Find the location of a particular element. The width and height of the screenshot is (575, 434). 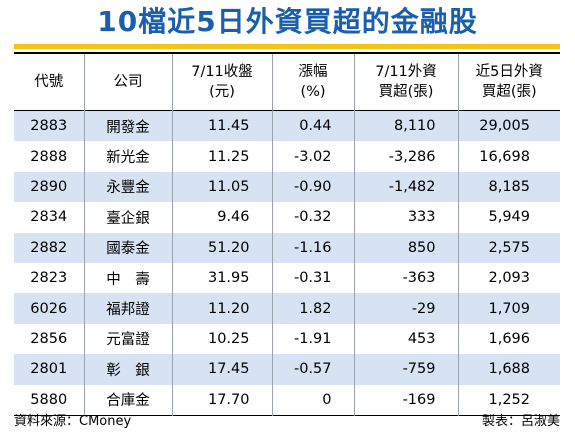

header-code-label: 代號 is located at coordinates (49, 82).